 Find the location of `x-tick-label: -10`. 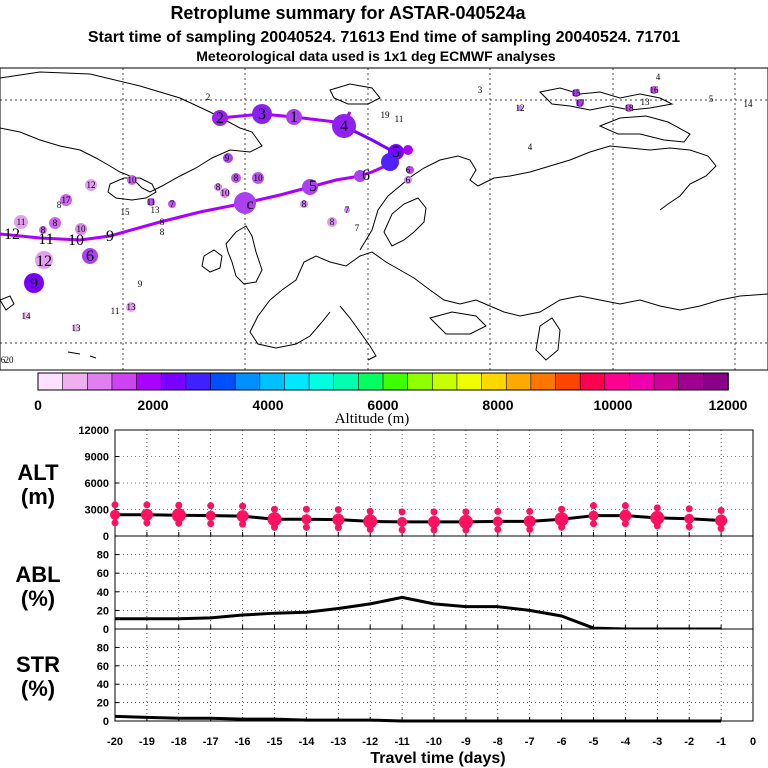

x-tick-label: -10 is located at coordinates (434, 742).